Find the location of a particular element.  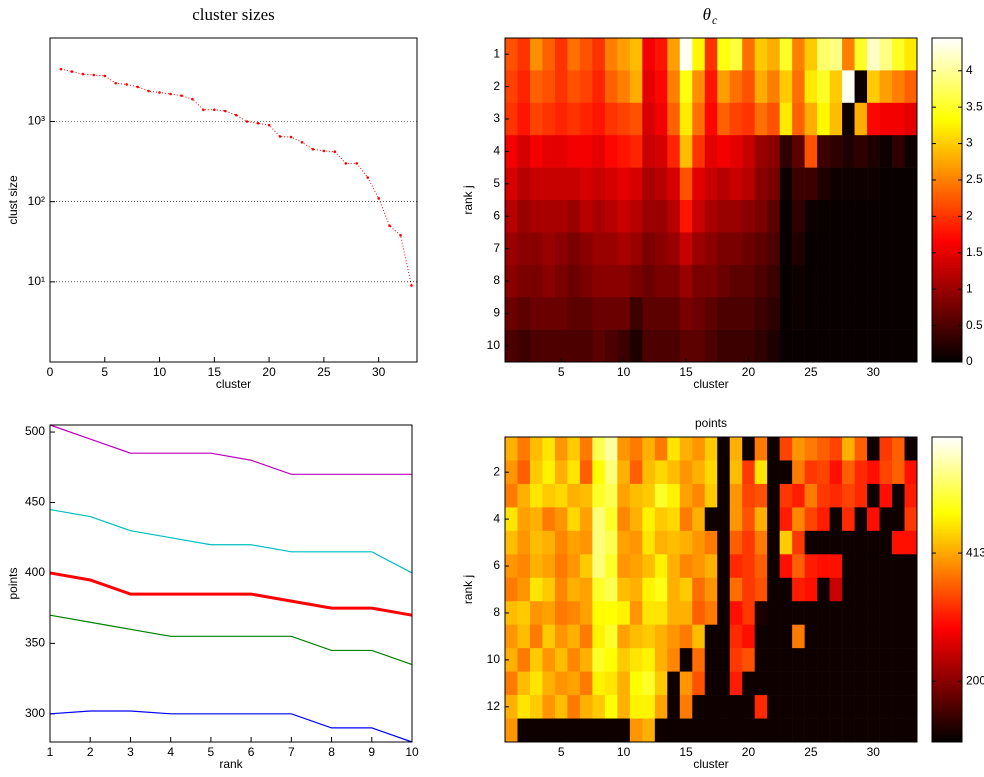

y-tick-label: 10 is located at coordinates (494, 345).